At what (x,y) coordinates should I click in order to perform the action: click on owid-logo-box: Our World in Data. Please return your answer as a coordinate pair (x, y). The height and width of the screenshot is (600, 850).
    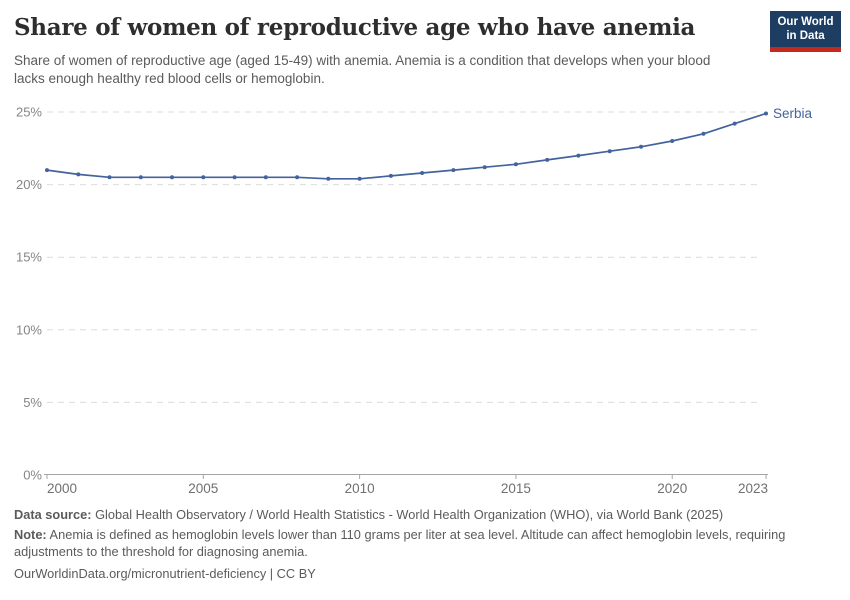
    Looking at the image, I should click on (805, 29).